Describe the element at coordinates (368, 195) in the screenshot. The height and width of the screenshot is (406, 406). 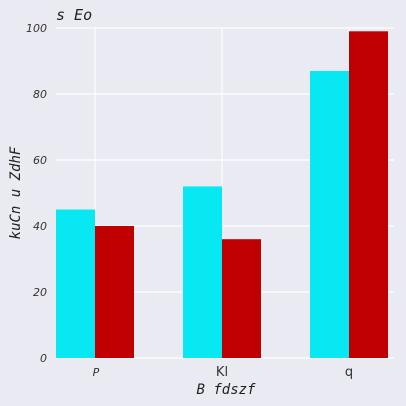
I see `bar-series-2-q` at that location.